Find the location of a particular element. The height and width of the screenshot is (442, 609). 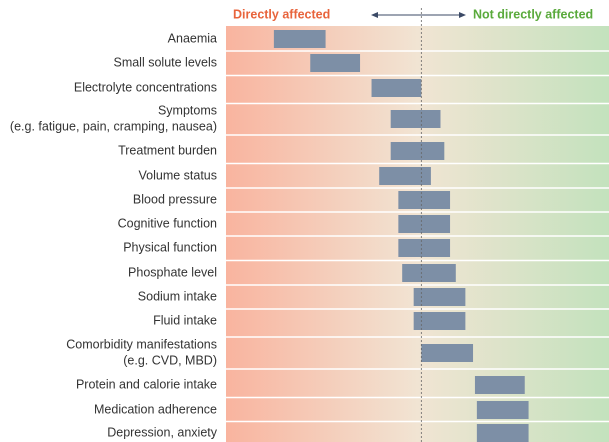

category-label: Anaemia is located at coordinates (192, 38).